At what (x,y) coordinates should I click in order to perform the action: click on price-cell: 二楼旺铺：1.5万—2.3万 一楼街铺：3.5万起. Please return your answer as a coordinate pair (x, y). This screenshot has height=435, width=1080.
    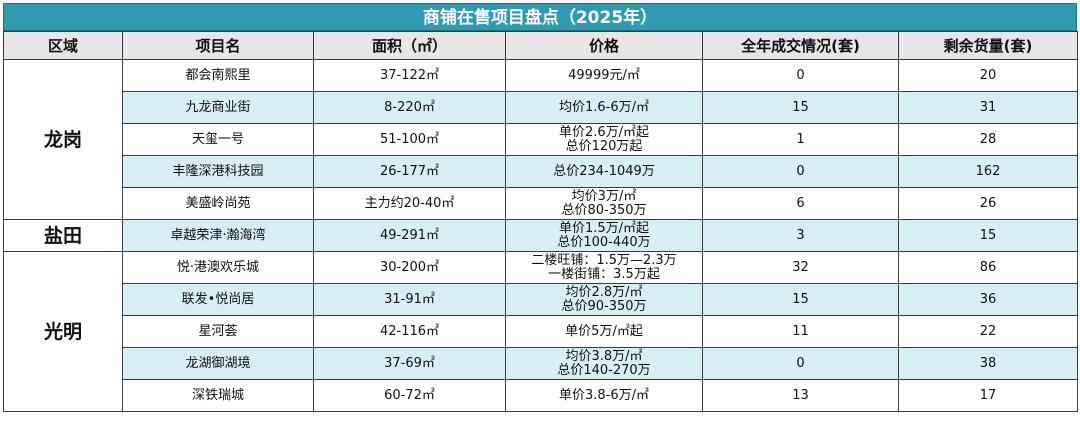
    Looking at the image, I should click on (604, 267).